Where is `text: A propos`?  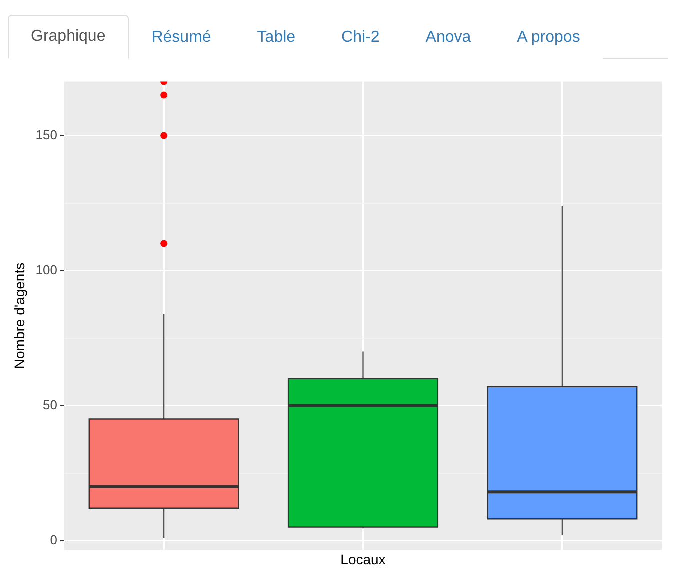 text: A propos is located at coordinates (549, 37).